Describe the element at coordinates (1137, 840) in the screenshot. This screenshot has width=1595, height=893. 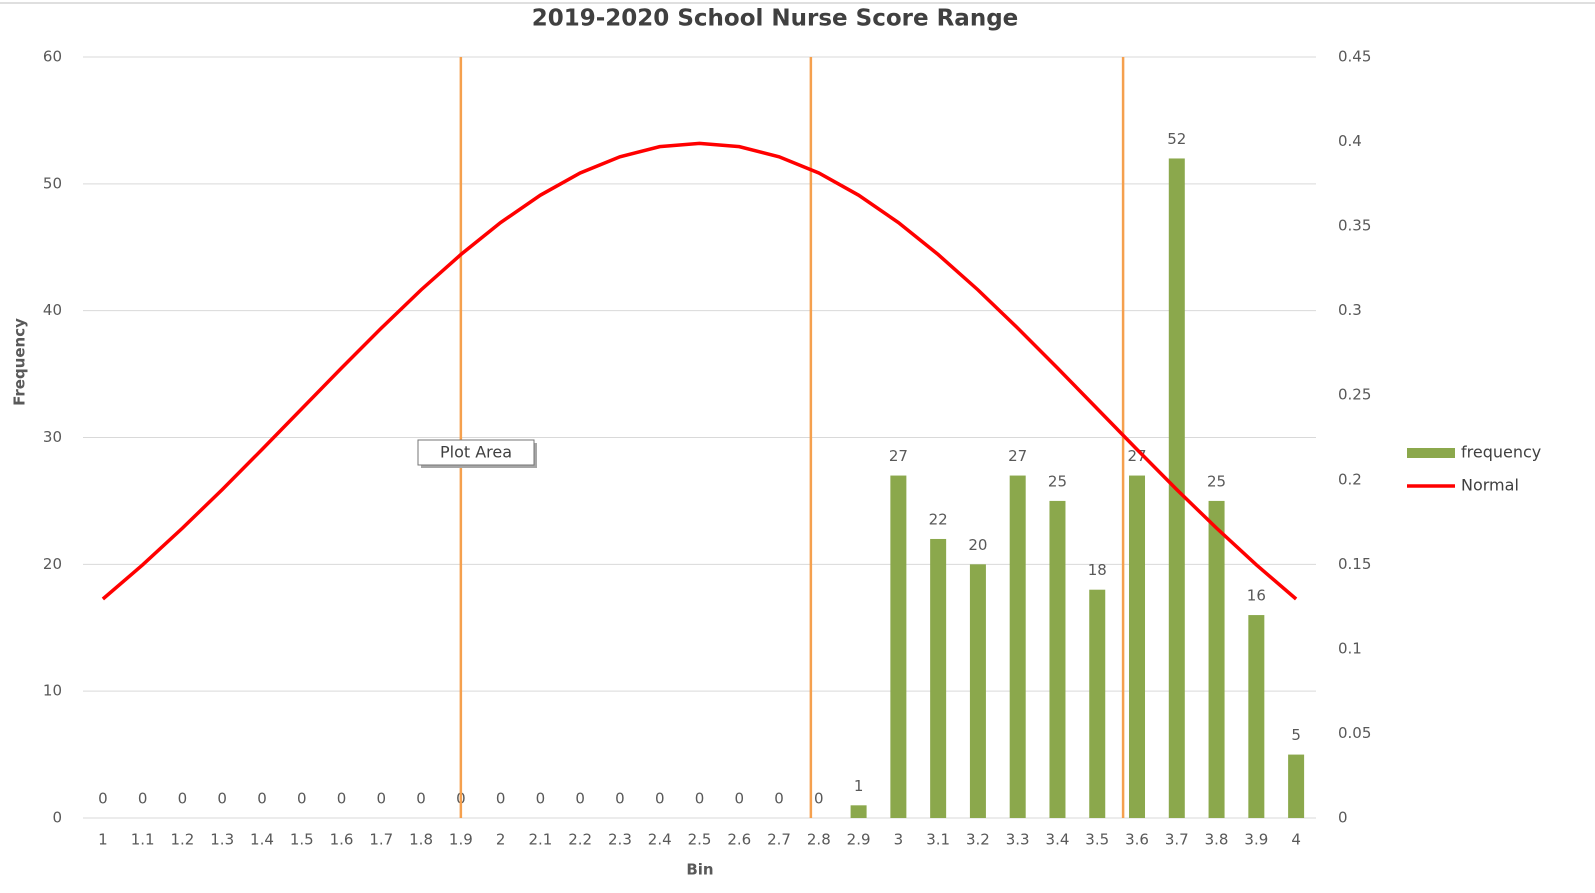
I see `x-tick-label: 3.6` at that location.